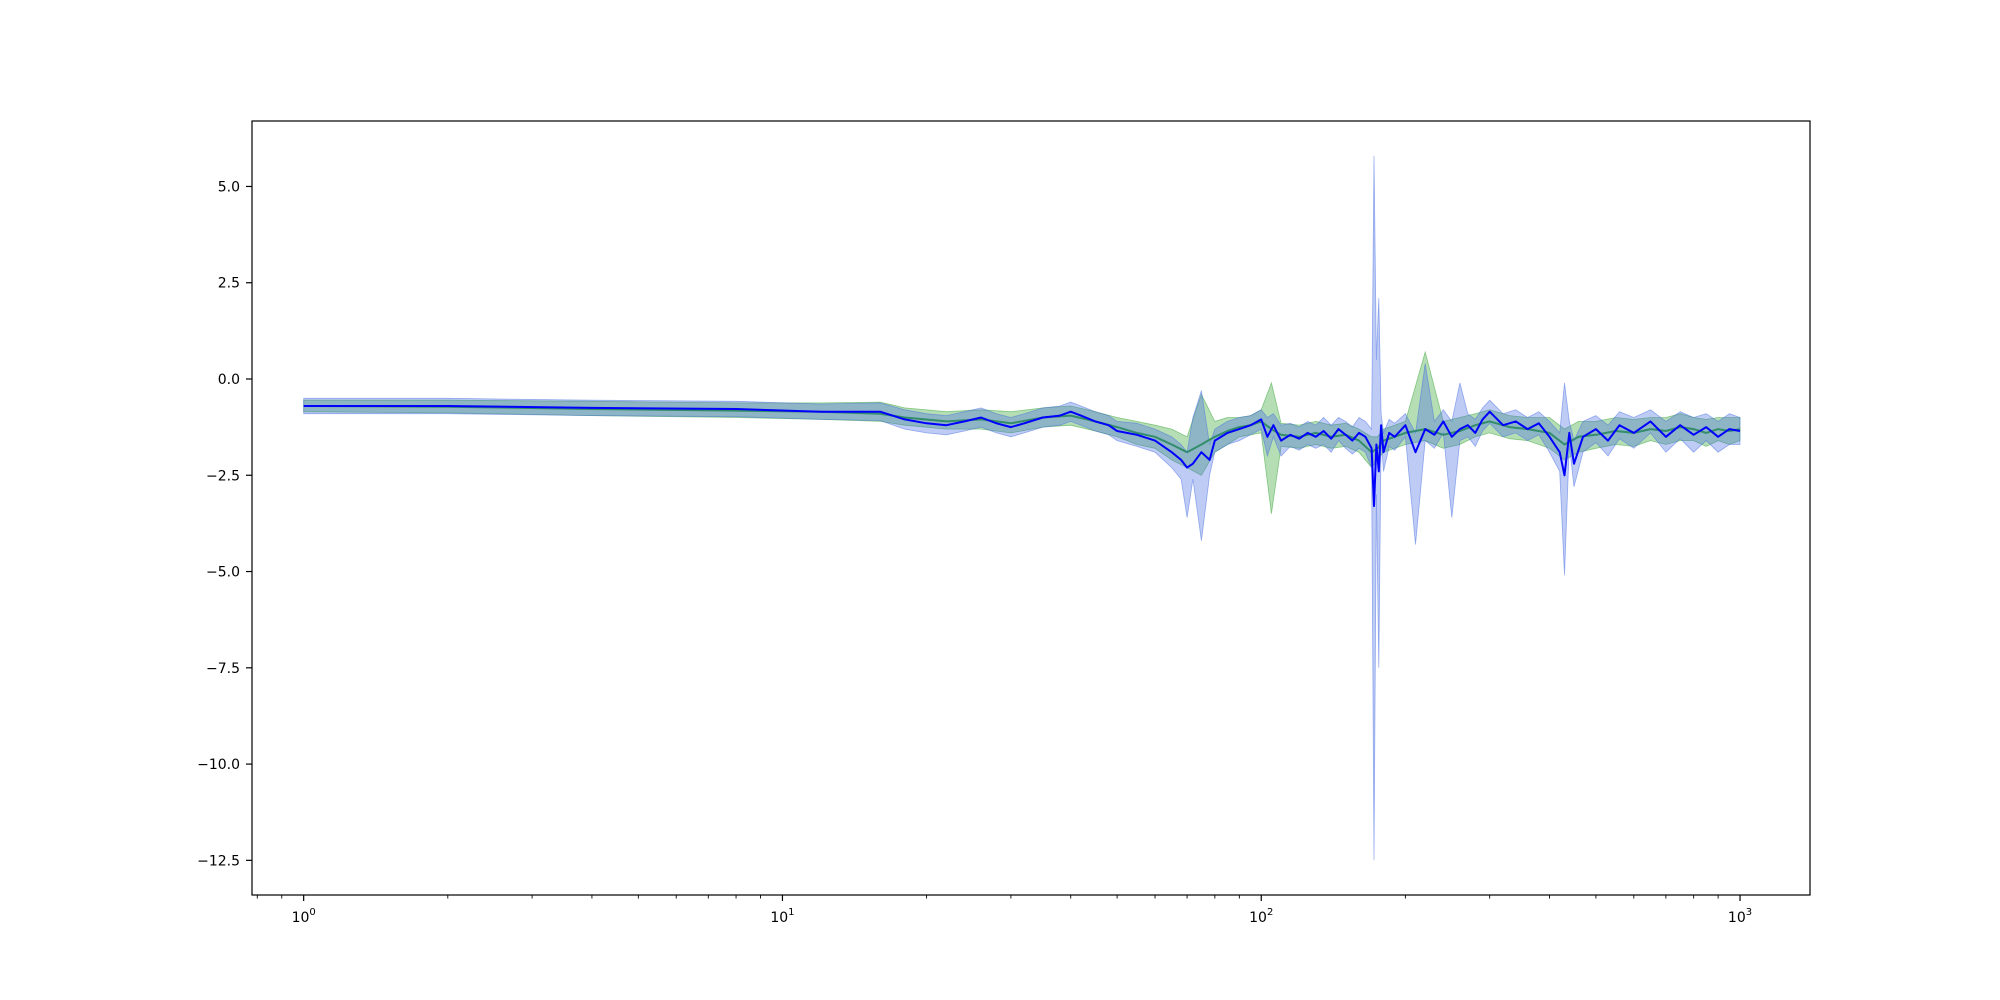 Image resolution: width=2000 pixels, height=1000 pixels. Describe the element at coordinates (1004, 910) in the screenshot. I see `x-axis: 10⁰ 10¹ 10² 10³` at that location.